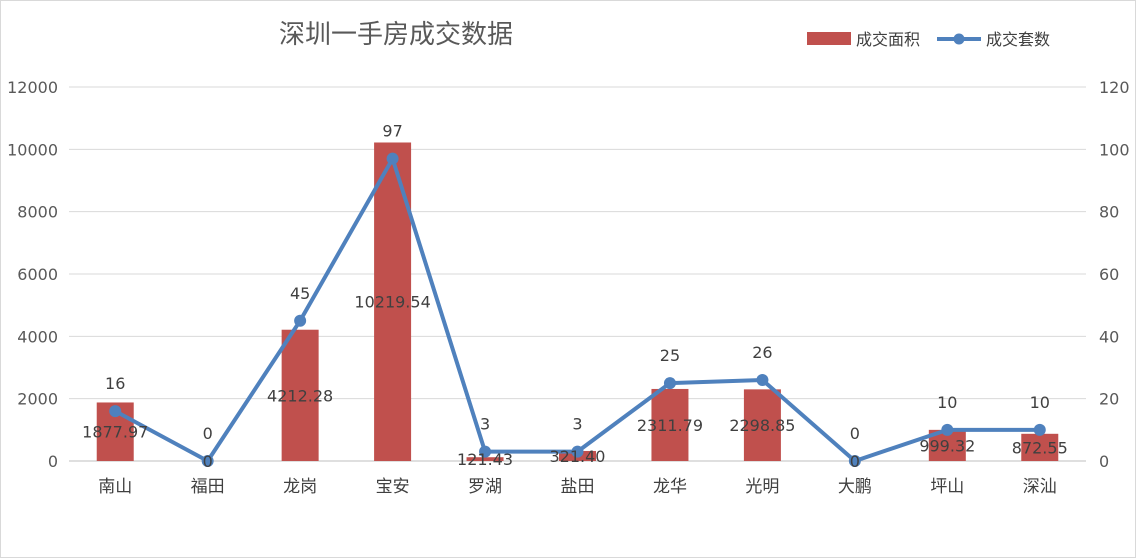 The image size is (1136, 558). Describe the element at coordinates (670, 355) in the screenshot. I see `line-data-label: 25` at that location.